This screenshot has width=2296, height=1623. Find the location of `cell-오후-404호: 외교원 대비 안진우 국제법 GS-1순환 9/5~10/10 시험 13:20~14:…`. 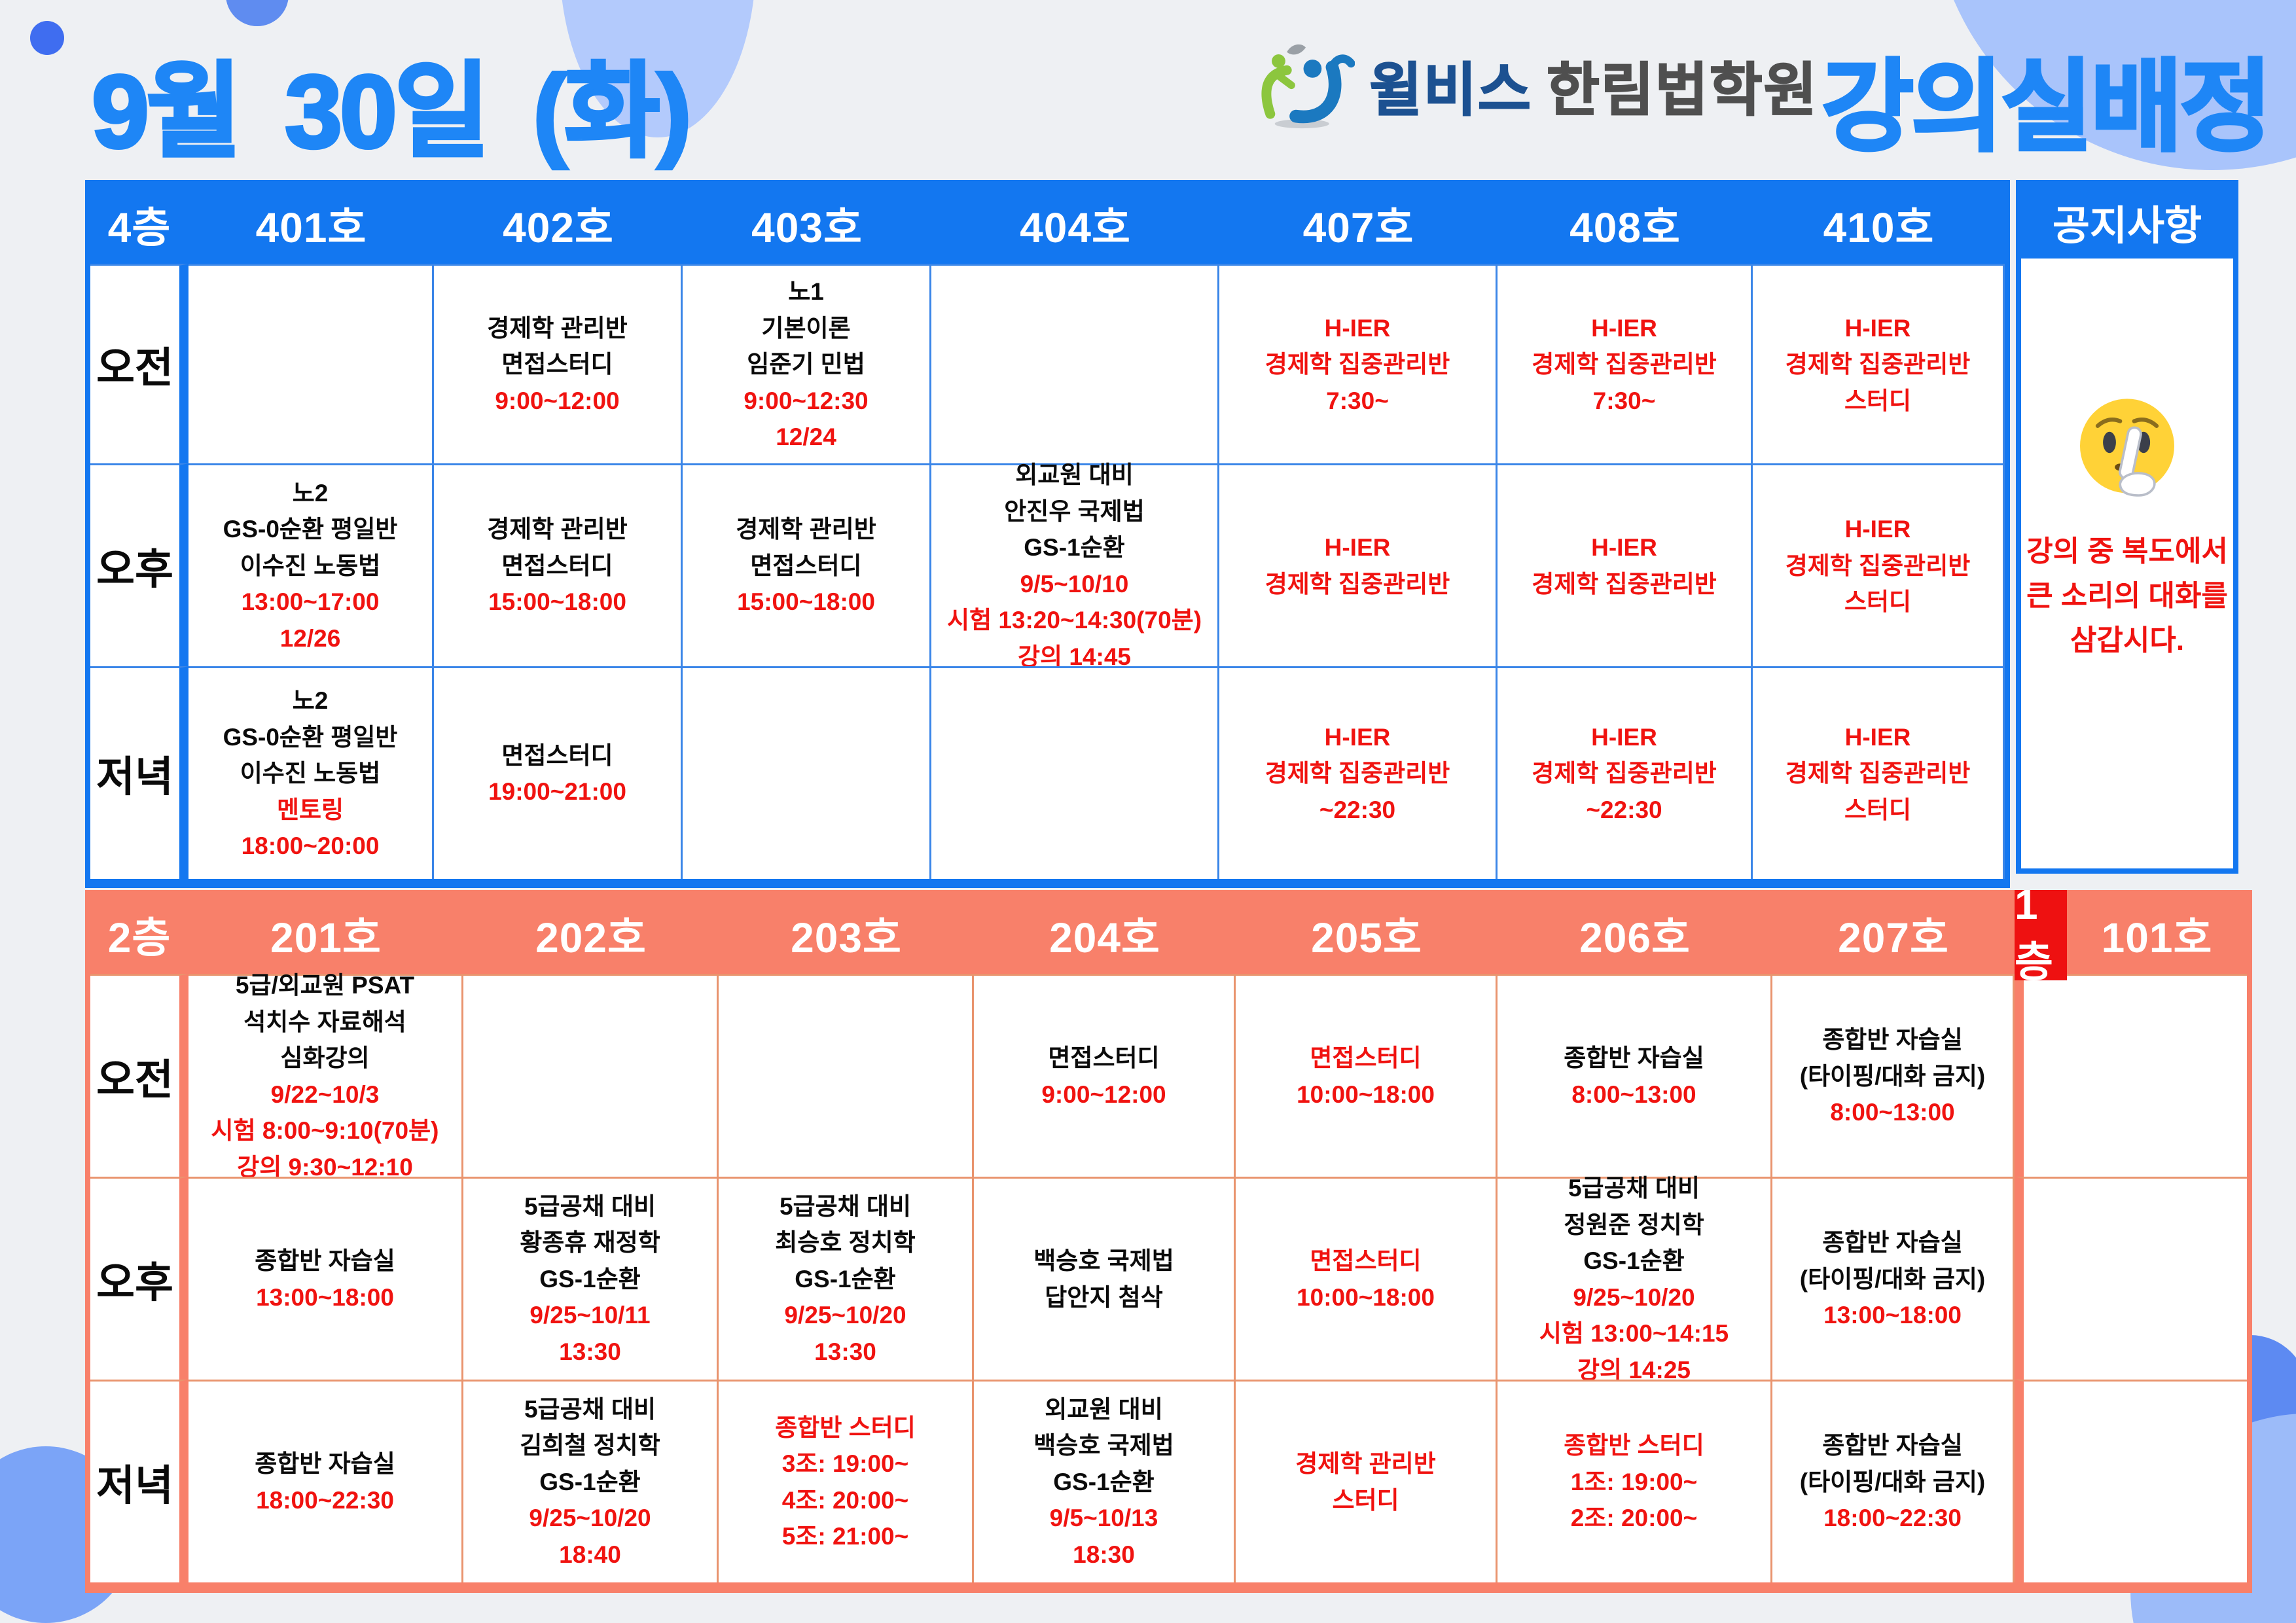

cell-오후-404호: 외교원 대비 안진우 국제법 GS-1순환 9/5~10/10 시험 13:20~14:… is located at coordinates (1075, 565).